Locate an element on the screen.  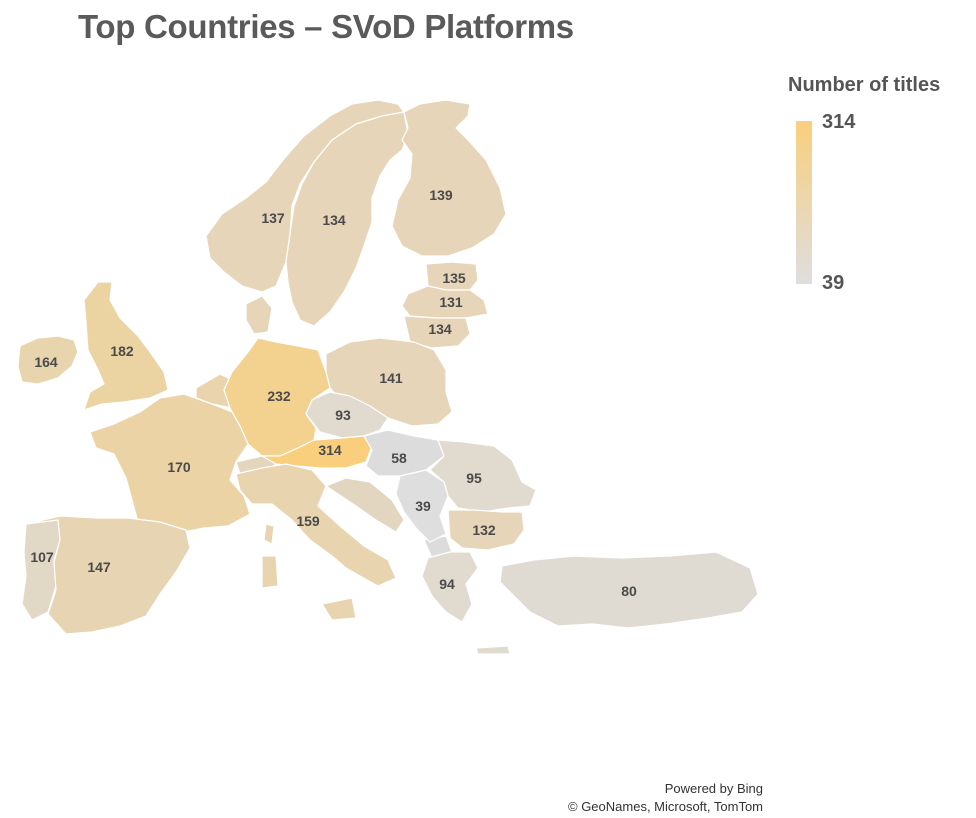
attribution-powered-by: Powered by Bing is located at coordinates (713, 788).